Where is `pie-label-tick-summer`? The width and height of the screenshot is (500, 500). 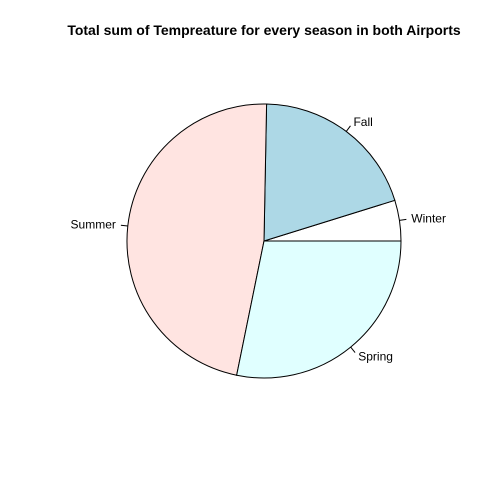
pie-label-tick-summer is located at coordinates (124, 225).